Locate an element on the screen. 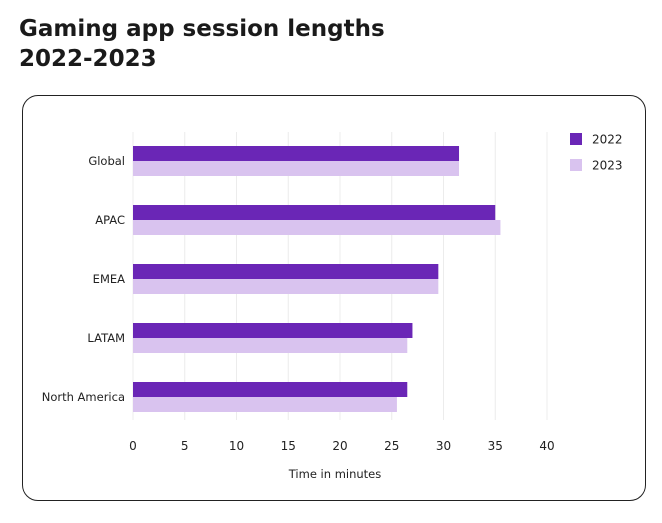 This screenshot has height=523, width=662. x-tick-label: 20 is located at coordinates (339, 446).